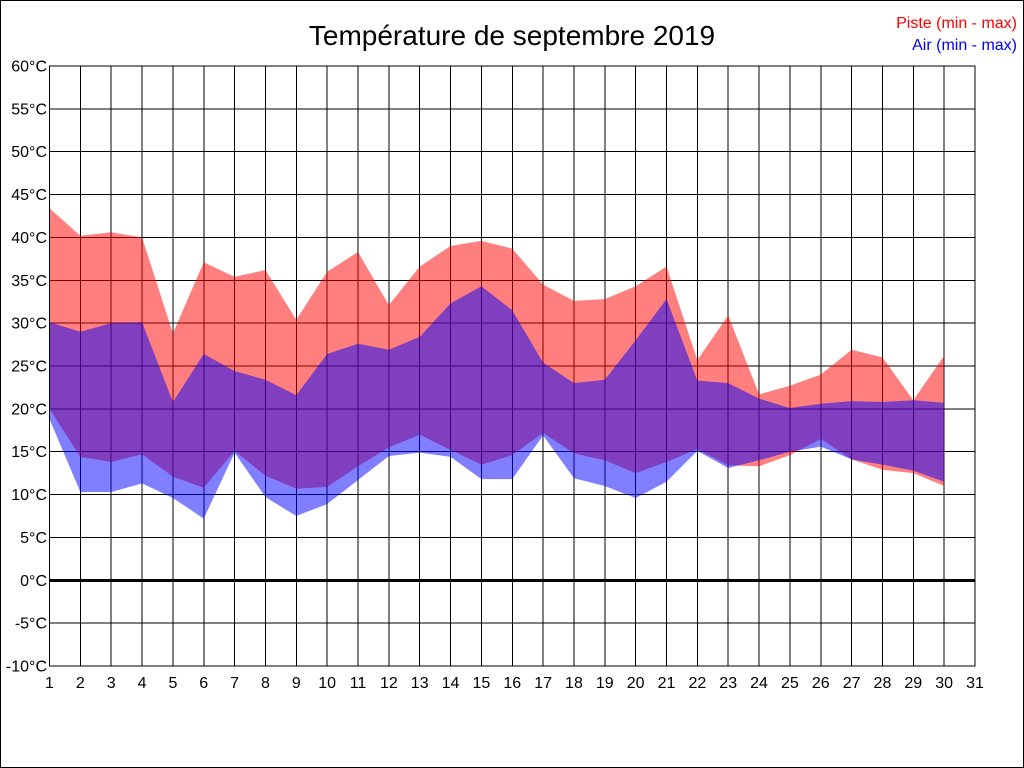 The image size is (1024, 768). Describe the element at coordinates (203, 683) in the screenshot. I see `x-tick-label: 6` at that location.